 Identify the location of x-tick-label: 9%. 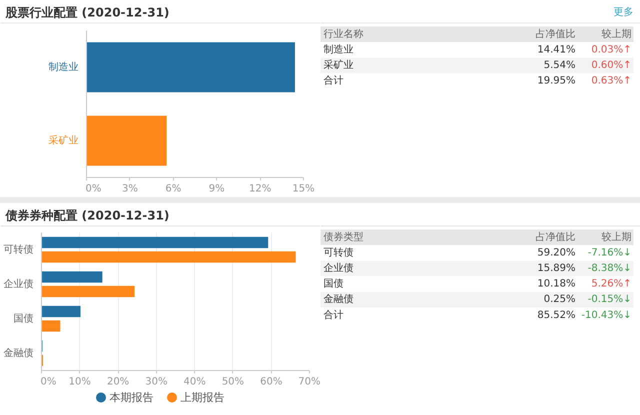
(216, 189).